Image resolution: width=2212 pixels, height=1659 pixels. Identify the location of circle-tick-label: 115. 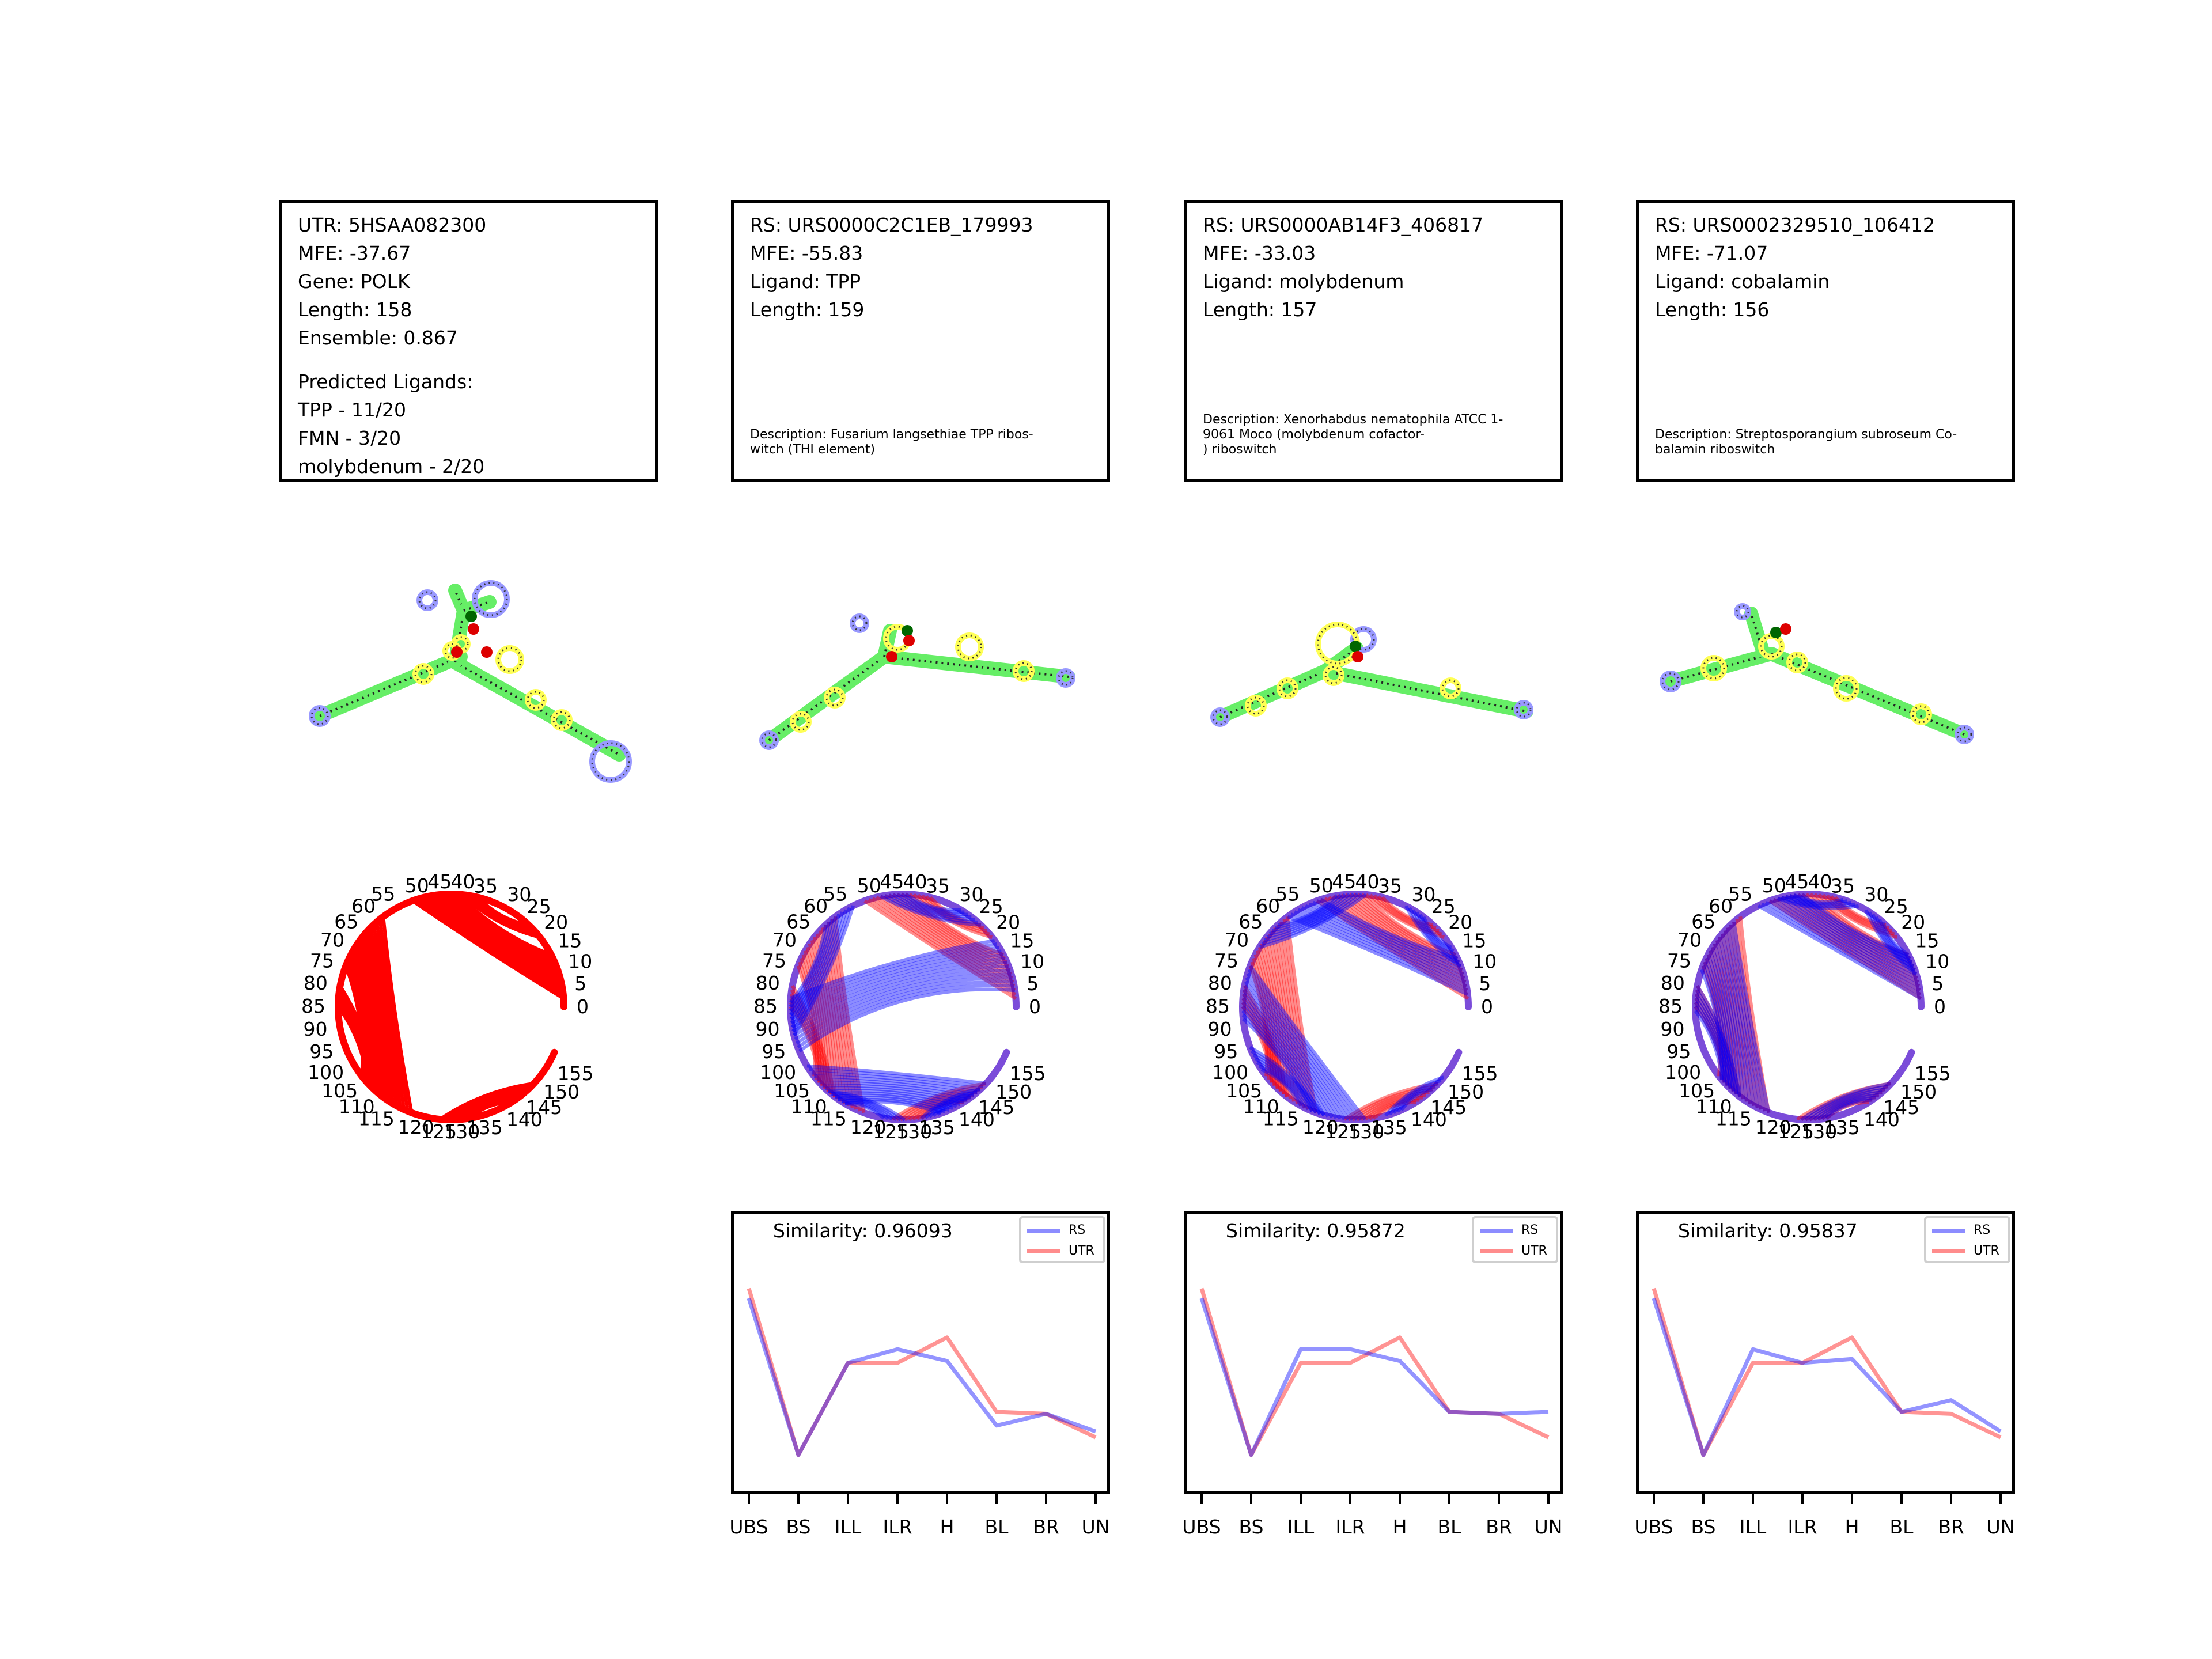
(376, 1119).